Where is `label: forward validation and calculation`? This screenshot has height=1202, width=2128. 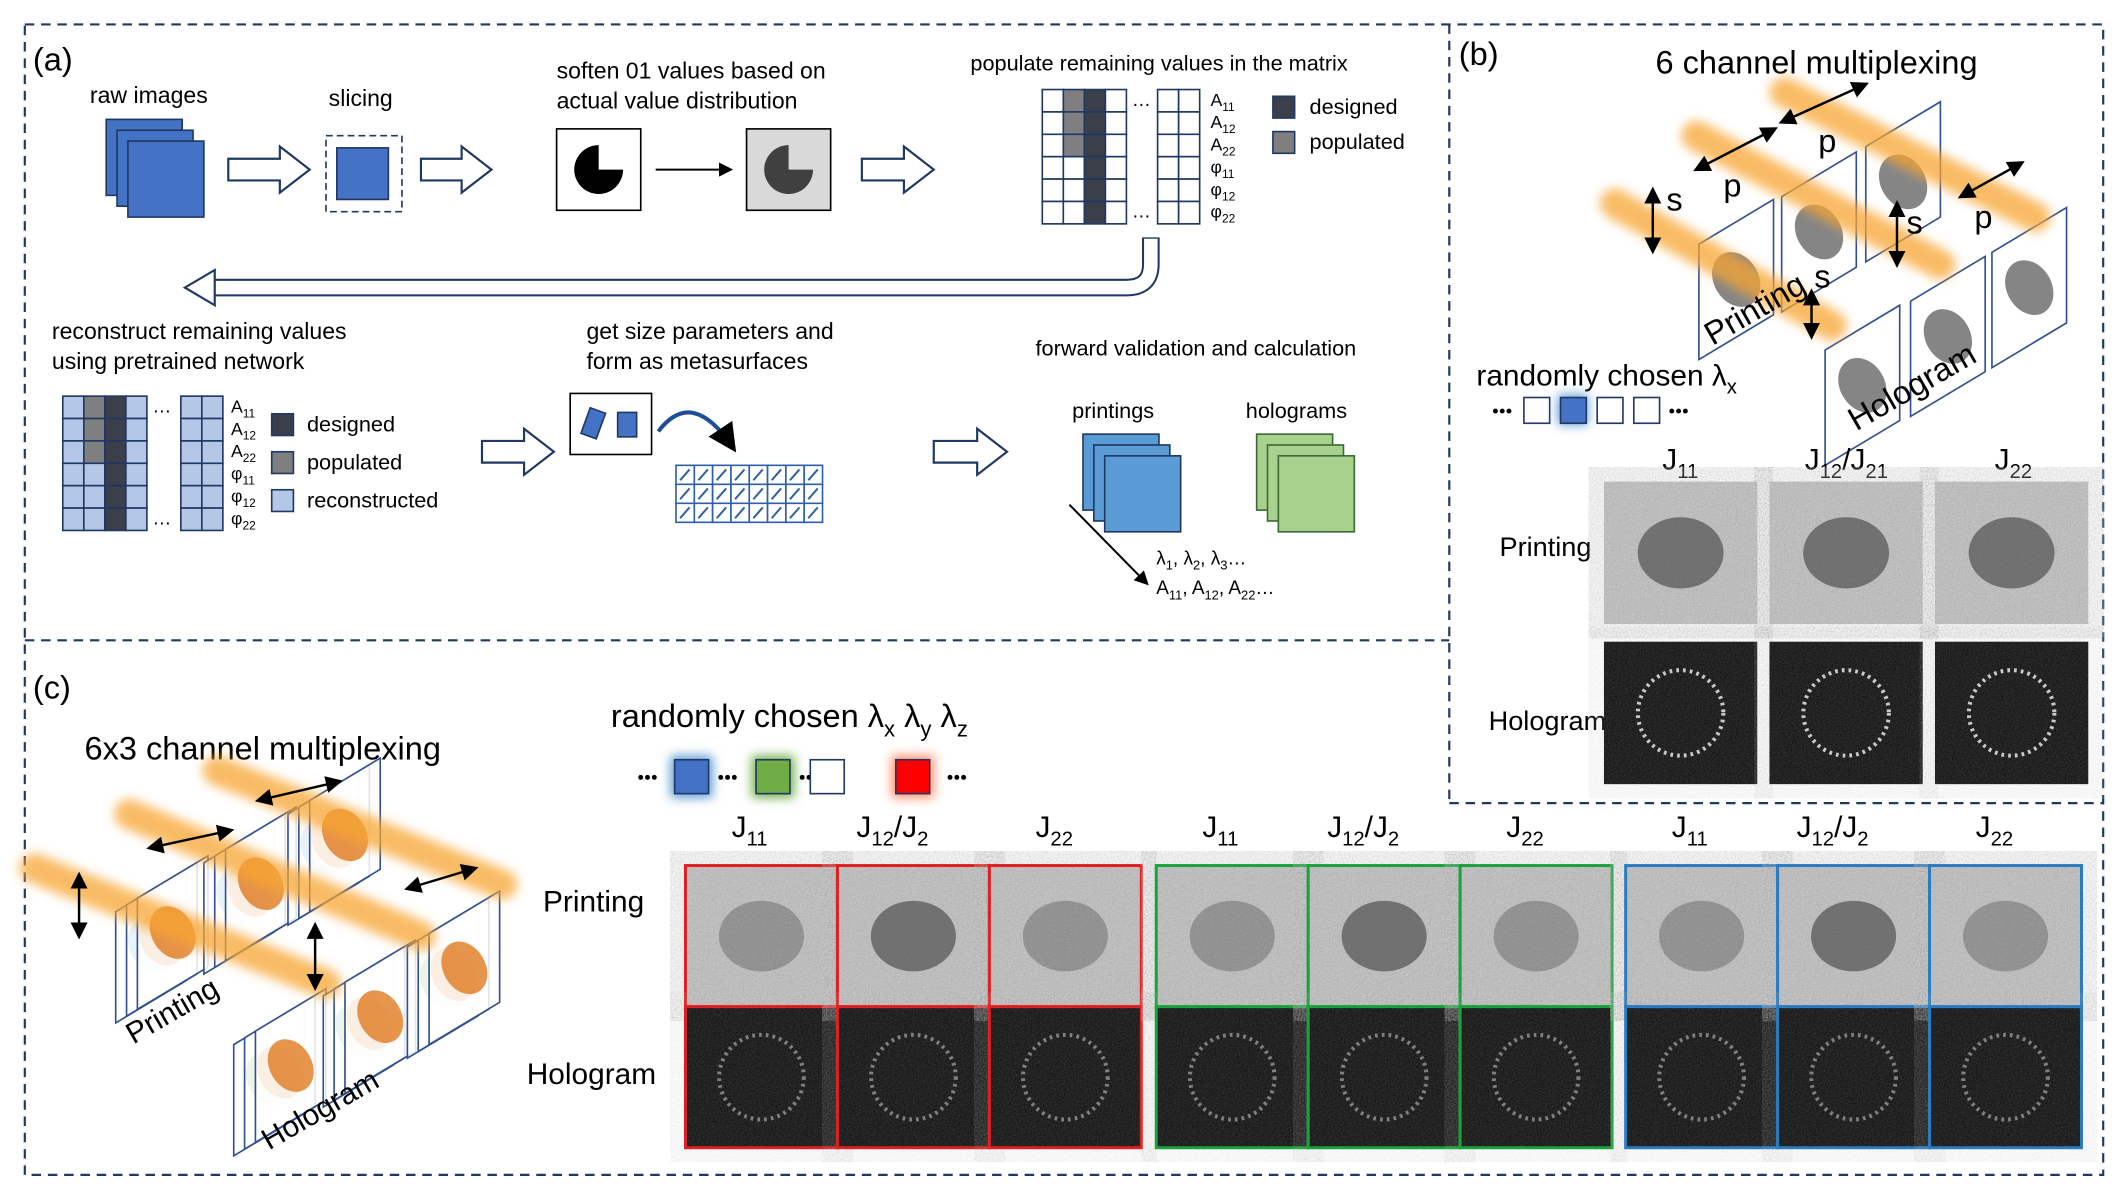
label: forward validation and calculation is located at coordinates (1196, 347).